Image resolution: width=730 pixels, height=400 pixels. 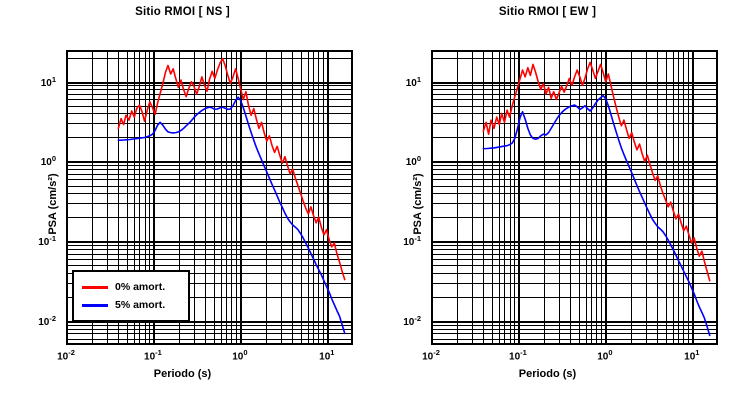 I want to click on y-tick-label: 10⁻¹, so click(x=47, y=241).